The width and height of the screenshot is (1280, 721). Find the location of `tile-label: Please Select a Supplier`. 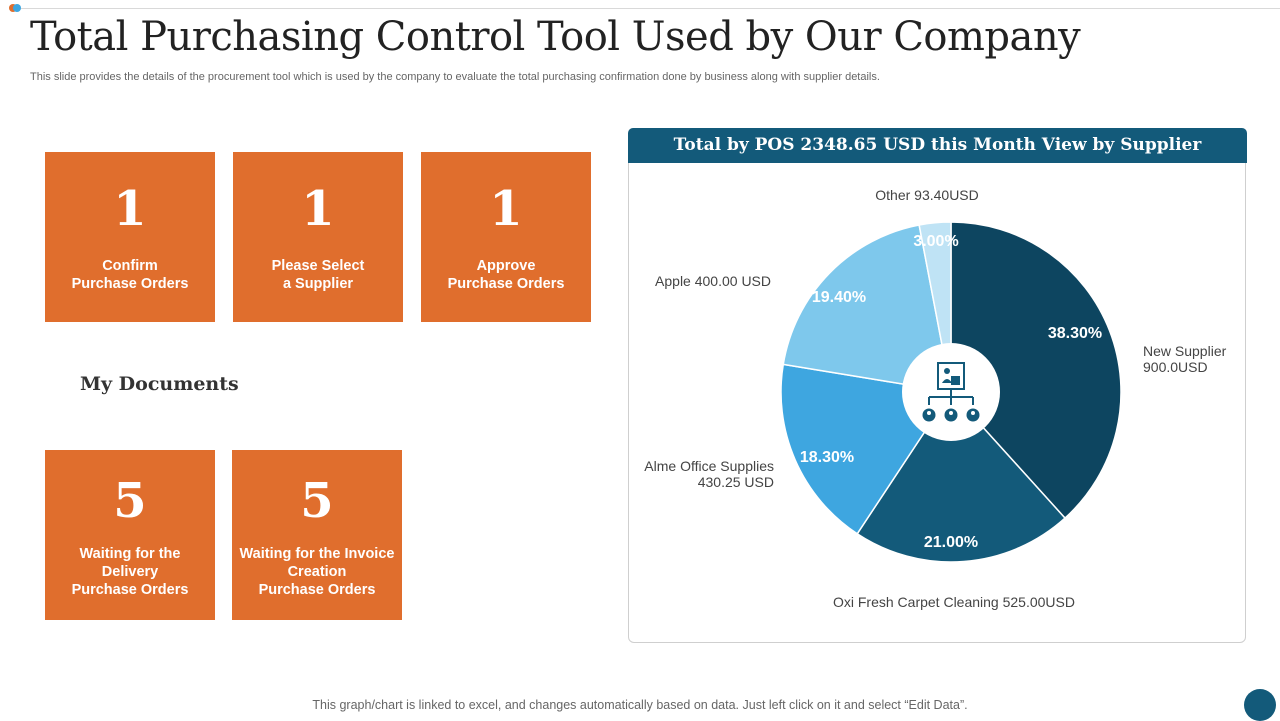

tile-label: Please Select a Supplier is located at coordinates (318, 275).